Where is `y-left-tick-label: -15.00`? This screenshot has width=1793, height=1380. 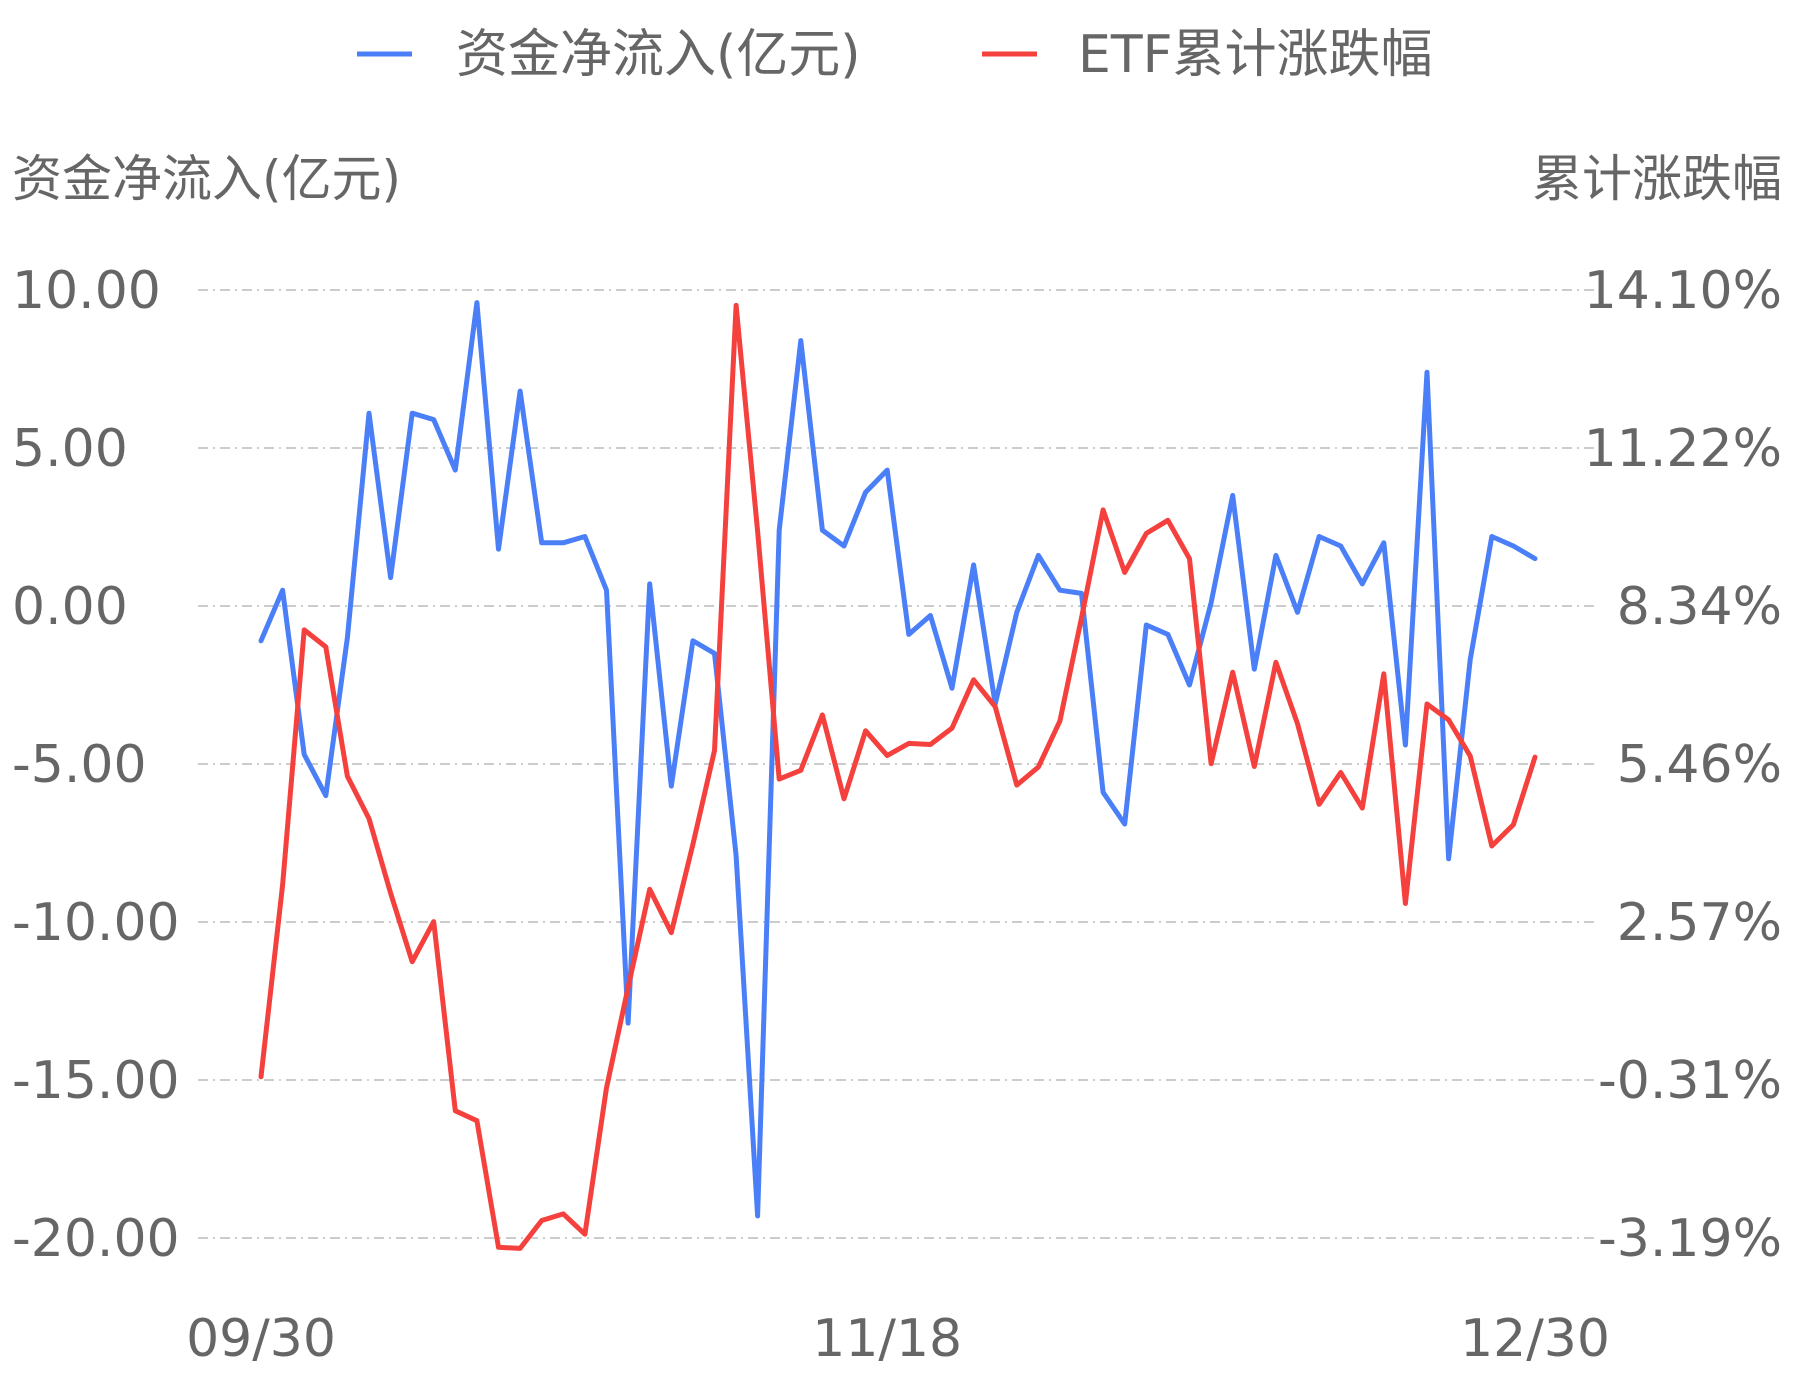
y-left-tick-label: -15.00 is located at coordinates (96, 1081).